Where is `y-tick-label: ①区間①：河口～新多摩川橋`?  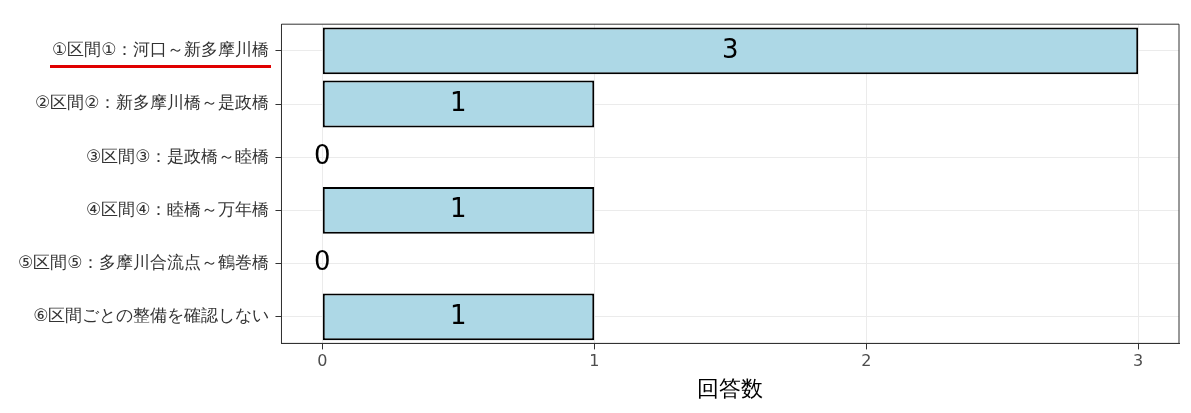 y-tick-label: ①区間①：河口～新多摩川橋 is located at coordinates (161, 49).